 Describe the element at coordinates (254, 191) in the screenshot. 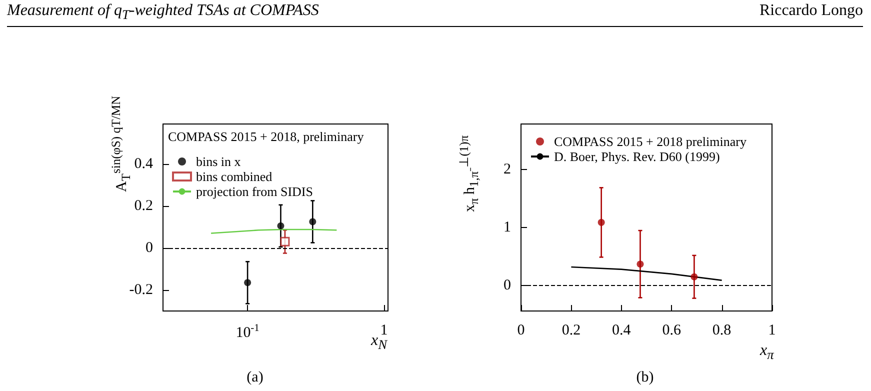

I see `legend-label: projection from SIDIS` at that location.